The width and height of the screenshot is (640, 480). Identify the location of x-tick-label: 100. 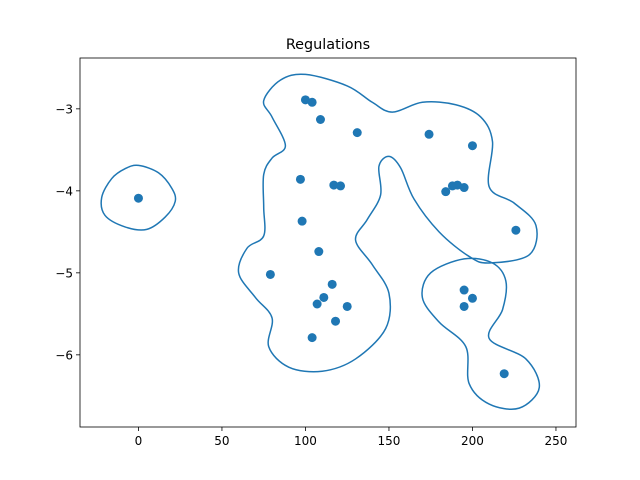
(305, 441).